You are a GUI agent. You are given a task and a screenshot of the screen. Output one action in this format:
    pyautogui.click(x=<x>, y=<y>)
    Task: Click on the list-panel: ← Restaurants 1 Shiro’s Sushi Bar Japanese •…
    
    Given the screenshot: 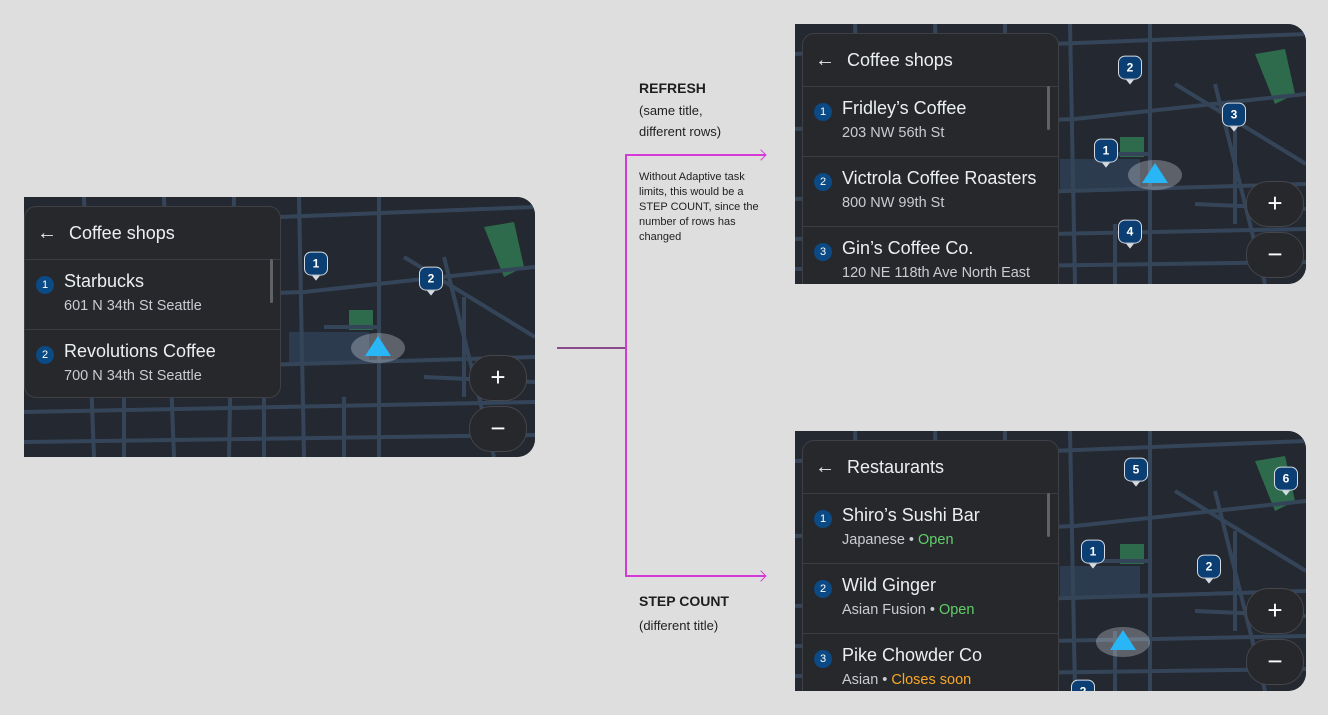 What is the action you would take?
    pyautogui.click(x=930, y=565)
    